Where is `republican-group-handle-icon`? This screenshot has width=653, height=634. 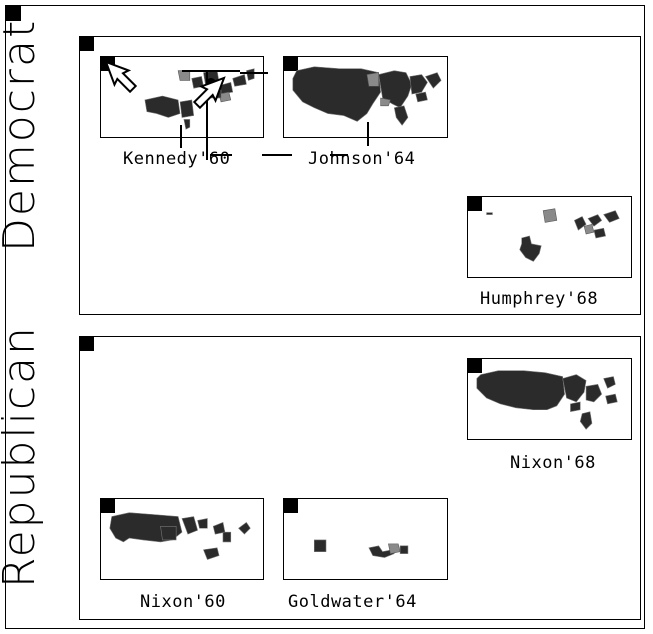 republican-group-handle-icon is located at coordinates (86, 343).